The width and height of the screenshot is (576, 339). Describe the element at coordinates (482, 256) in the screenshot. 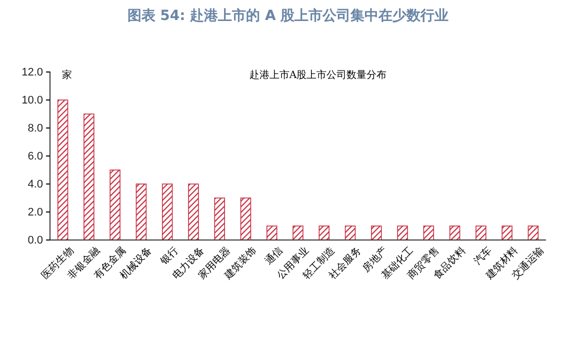

I see `x-tick-label: 汽车` at that location.